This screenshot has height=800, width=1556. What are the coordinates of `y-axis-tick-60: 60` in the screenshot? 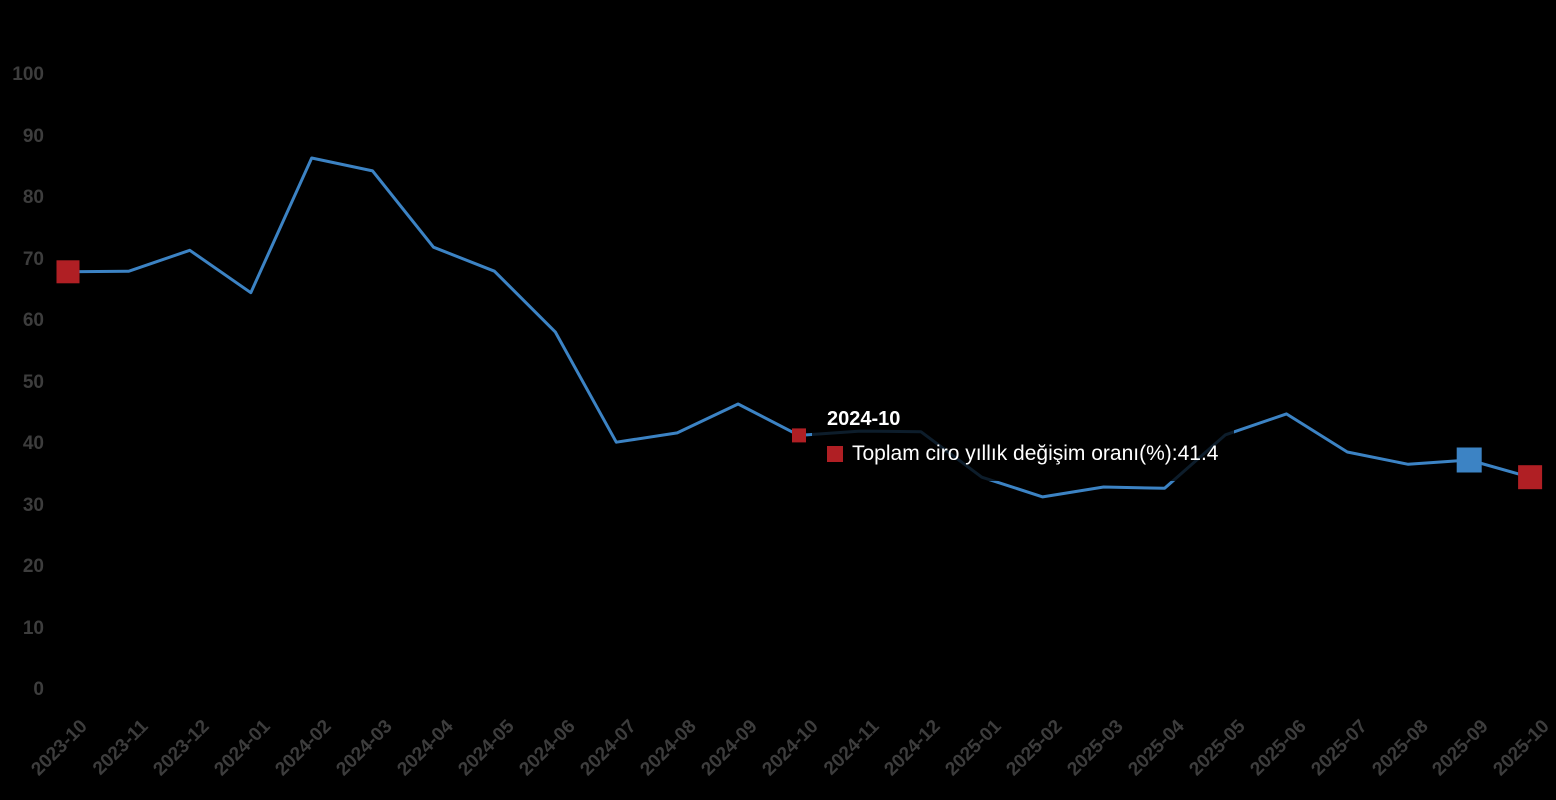 It's located at (33, 320).